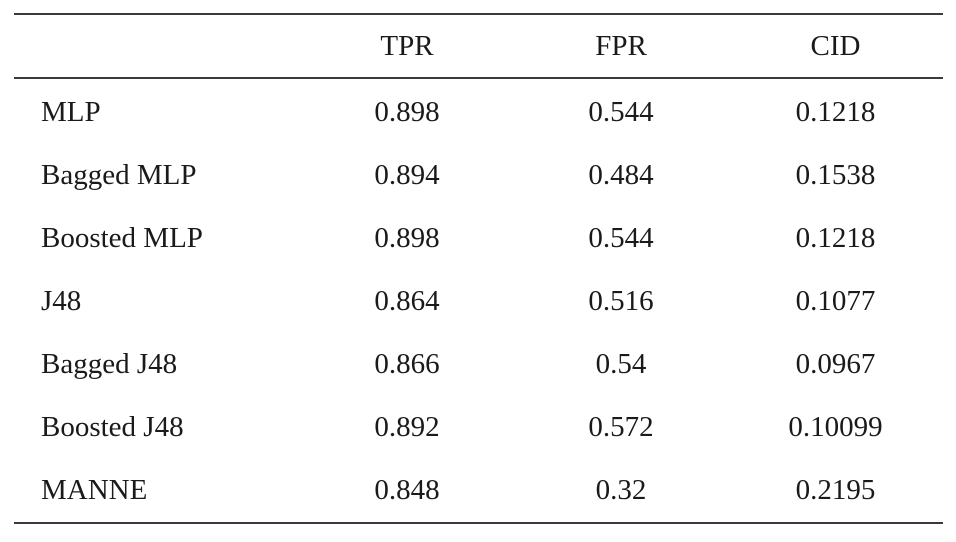 The image size is (956, 542). I want to click on method-cell: MLP, so click(71, 112).